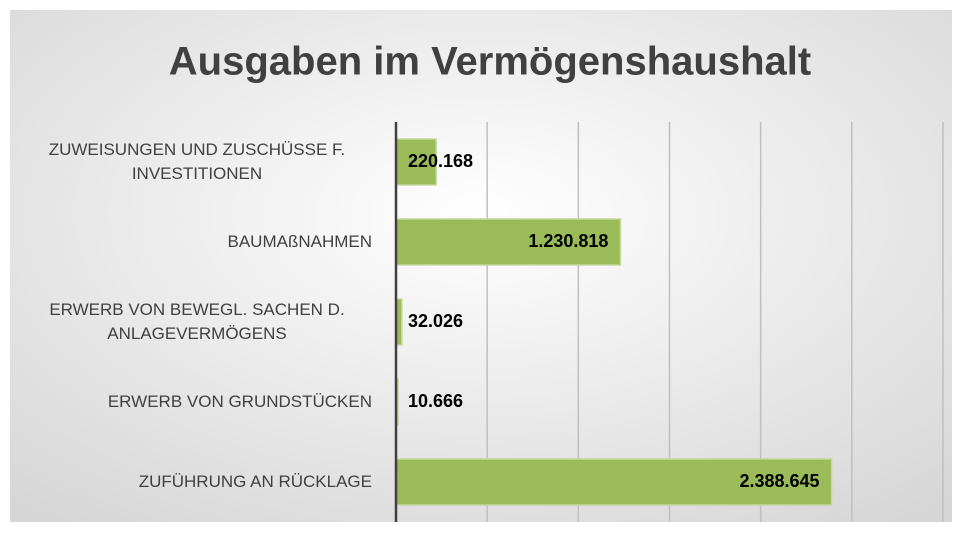 This screenshot has width=960, height=542. I want to click on value-label: 2.388.645, so click(779, 481).